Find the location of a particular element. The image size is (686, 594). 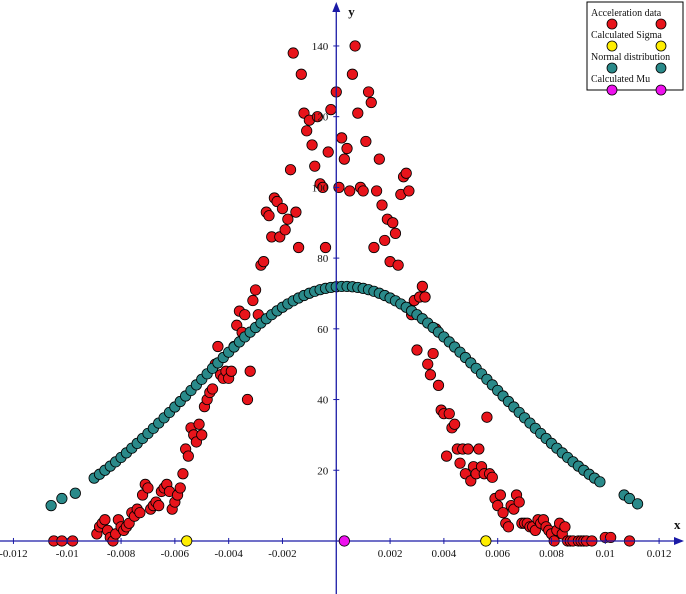

y-axis-label: y is located at coordinates (351, 11).